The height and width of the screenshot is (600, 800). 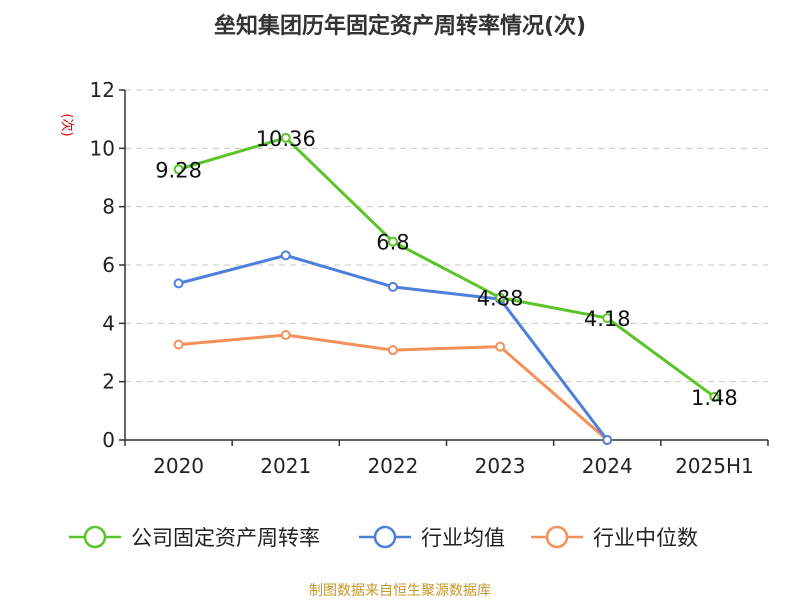 What do you see at coordinates (500, 466) in the screenshot?
I see `x-tick-label: 2023` at bounding box center [500, 466].